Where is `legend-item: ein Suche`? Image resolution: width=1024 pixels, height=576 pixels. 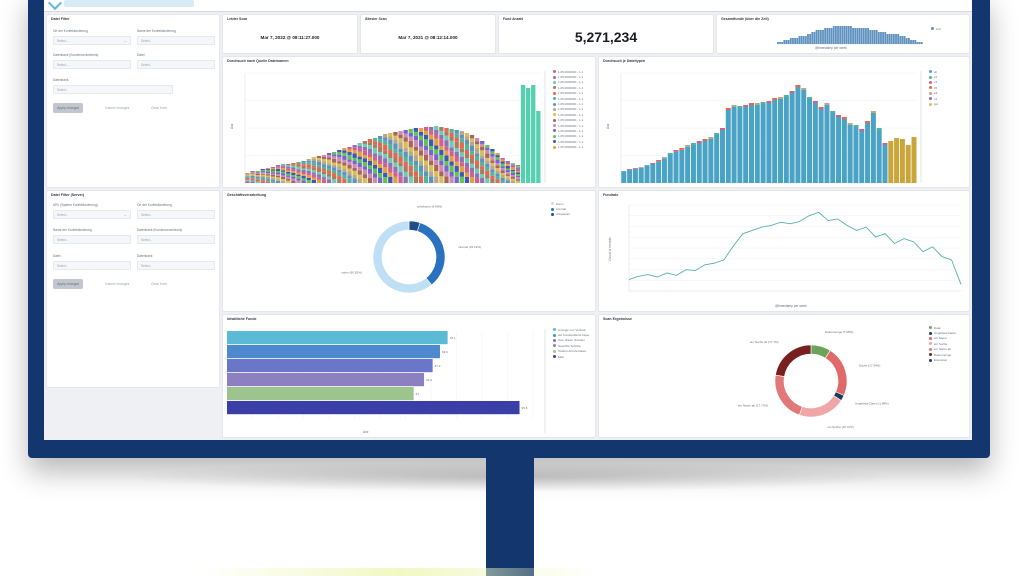
legend-item: ein Suche is located at coordinates (942, 343).